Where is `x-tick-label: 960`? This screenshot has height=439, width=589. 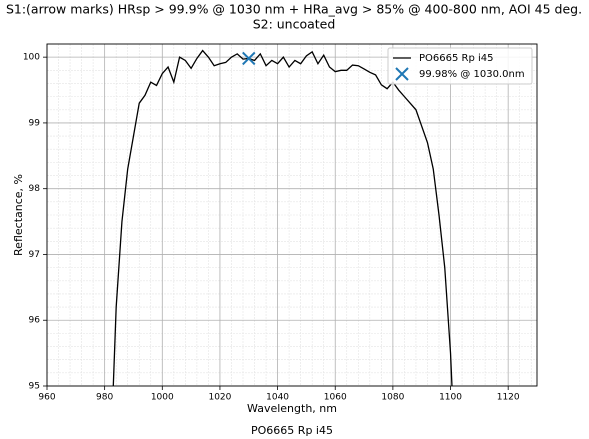 x-tick-label: 960 is located at coordinates (46, 398).